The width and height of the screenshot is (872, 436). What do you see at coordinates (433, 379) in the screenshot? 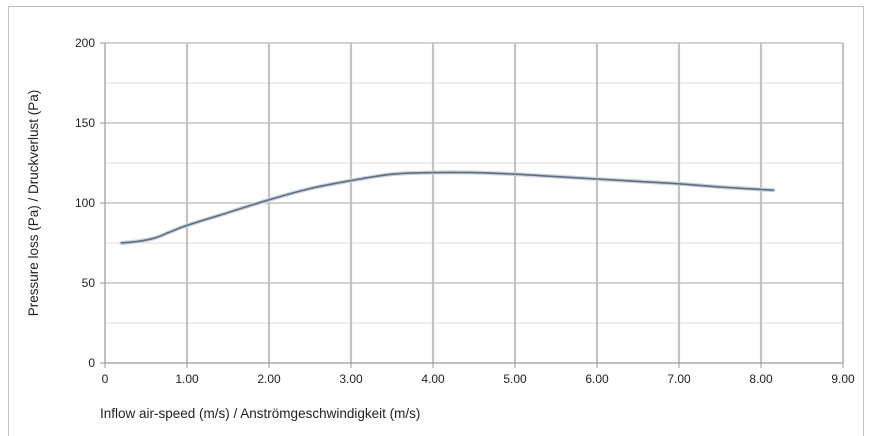
I see `x-tick-label: 4.00` at bounding box center [433, 379].